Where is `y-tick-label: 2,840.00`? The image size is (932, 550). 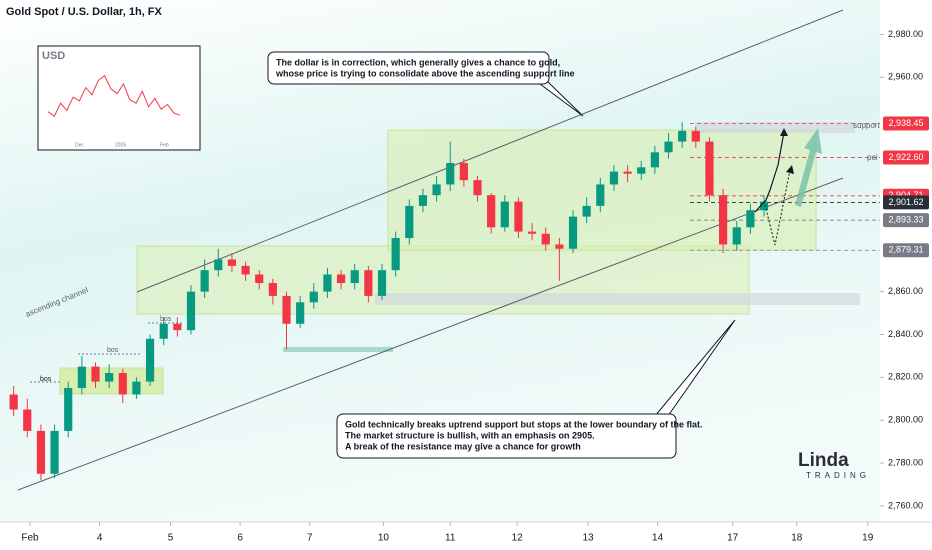 y-tick-label: 2,840.00 is located at coordinates (905, 334).